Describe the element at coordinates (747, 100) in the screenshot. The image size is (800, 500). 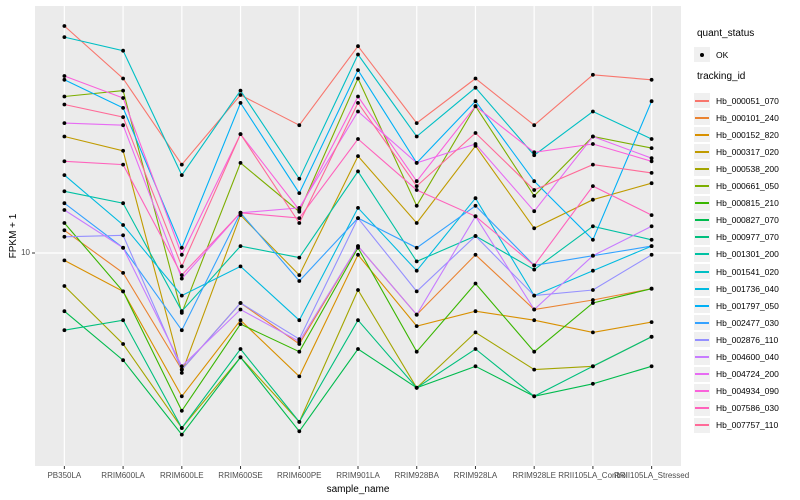
I see `legend-item-label: Hb_000051_070` at that location.